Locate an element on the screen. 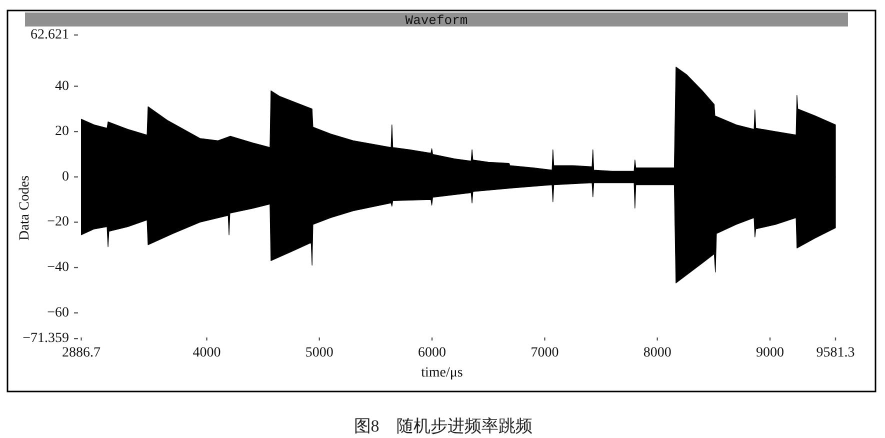  x-tick-label: 5000 is located at coordinates (319, 353).